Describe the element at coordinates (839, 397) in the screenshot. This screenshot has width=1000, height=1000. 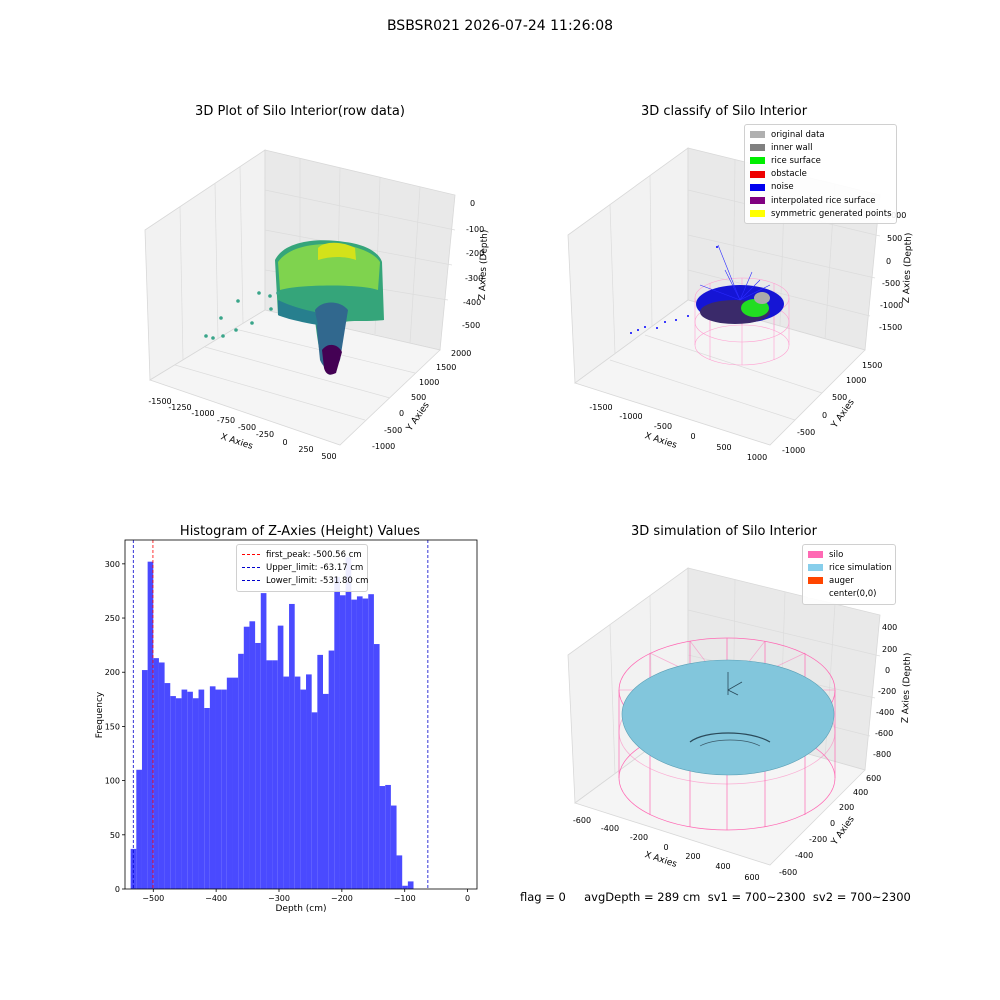
I see `classify-y-tick: 500` at that location.